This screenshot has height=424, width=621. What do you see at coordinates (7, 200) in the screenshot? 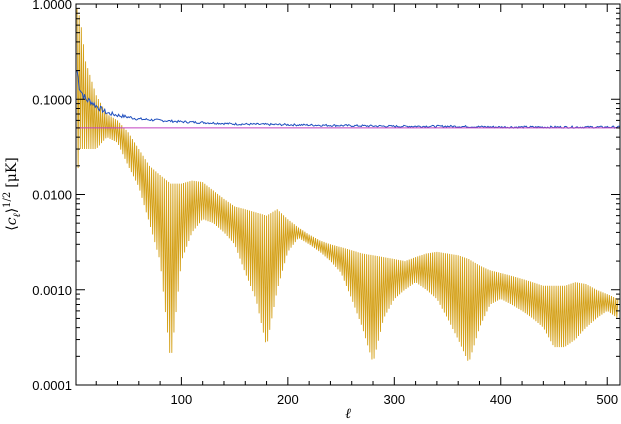
I see `y-label-sup: 1/2` at bounding box center [7, 200].